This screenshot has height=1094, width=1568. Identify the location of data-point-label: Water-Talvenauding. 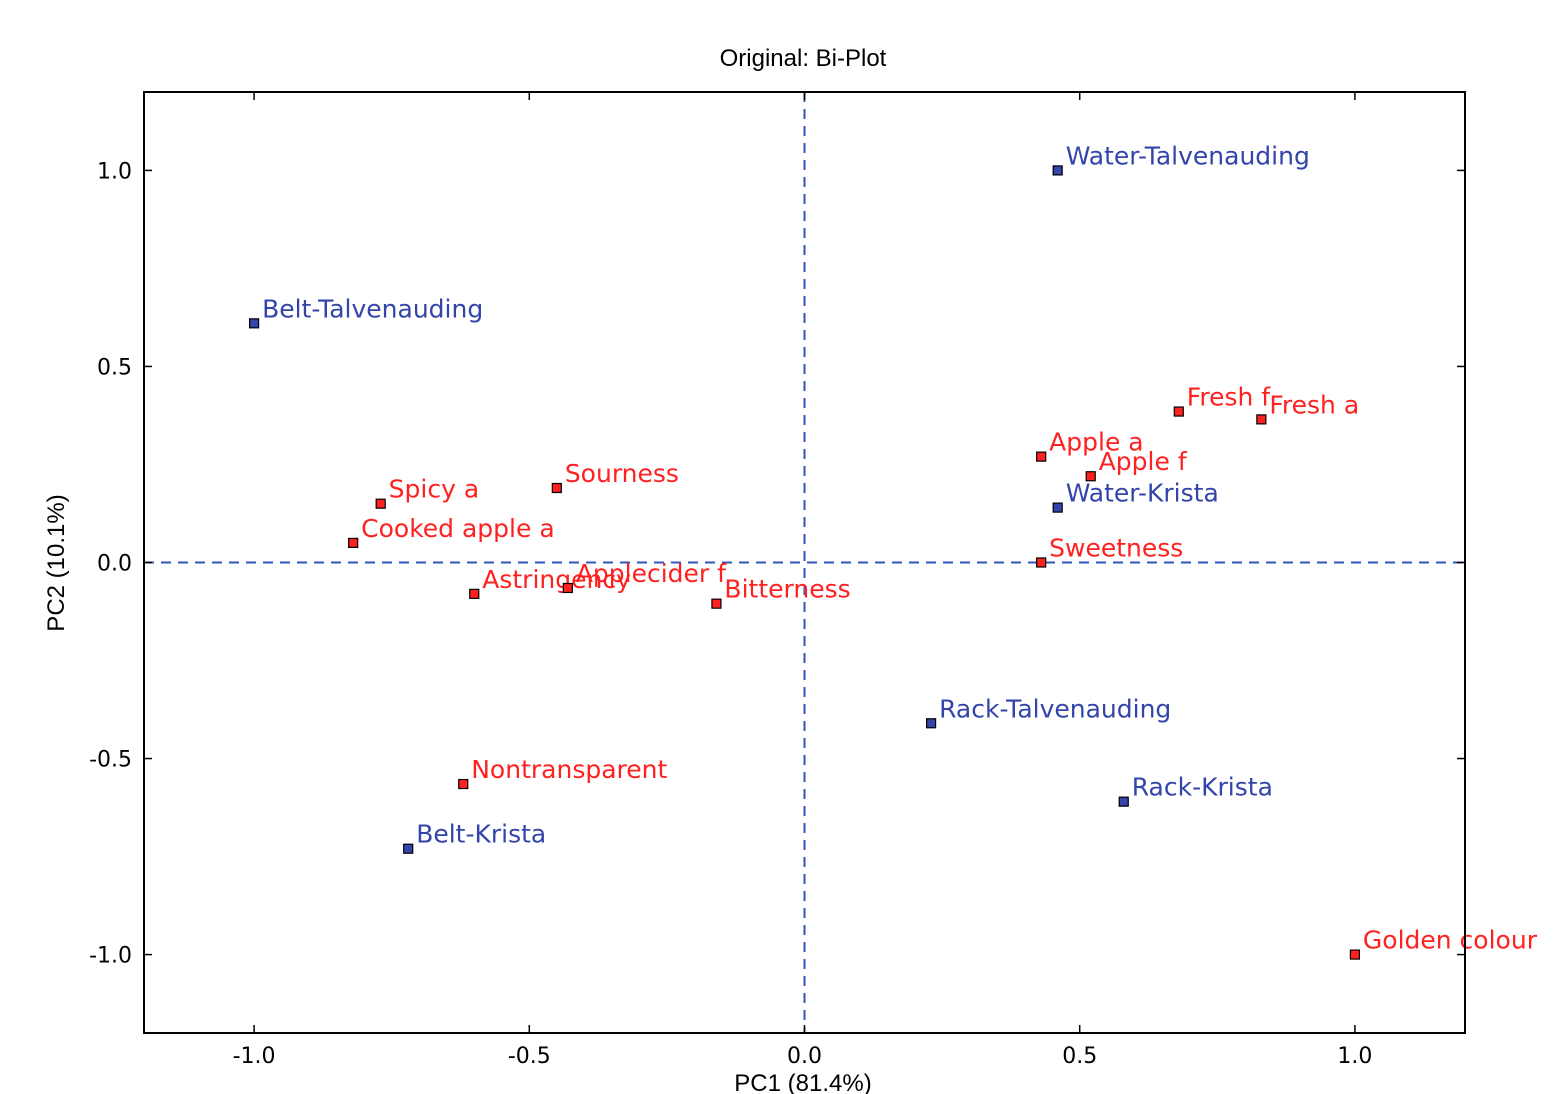
(1188, 155).